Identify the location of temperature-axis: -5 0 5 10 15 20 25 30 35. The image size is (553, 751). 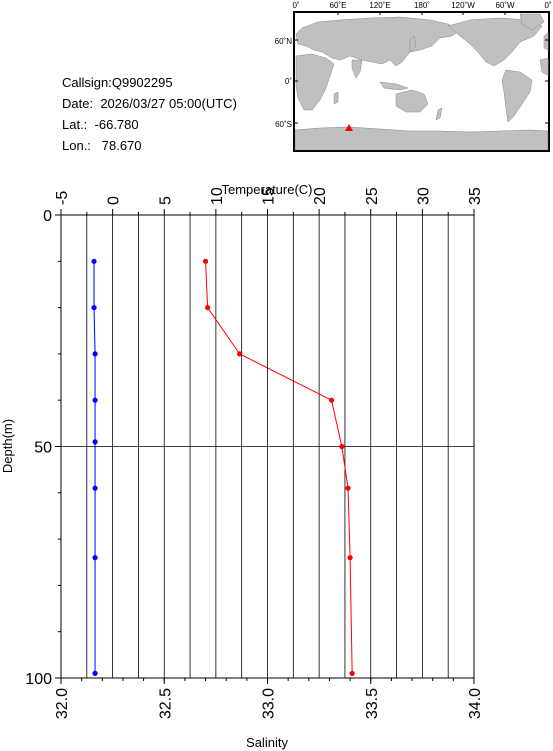
(269, 201).